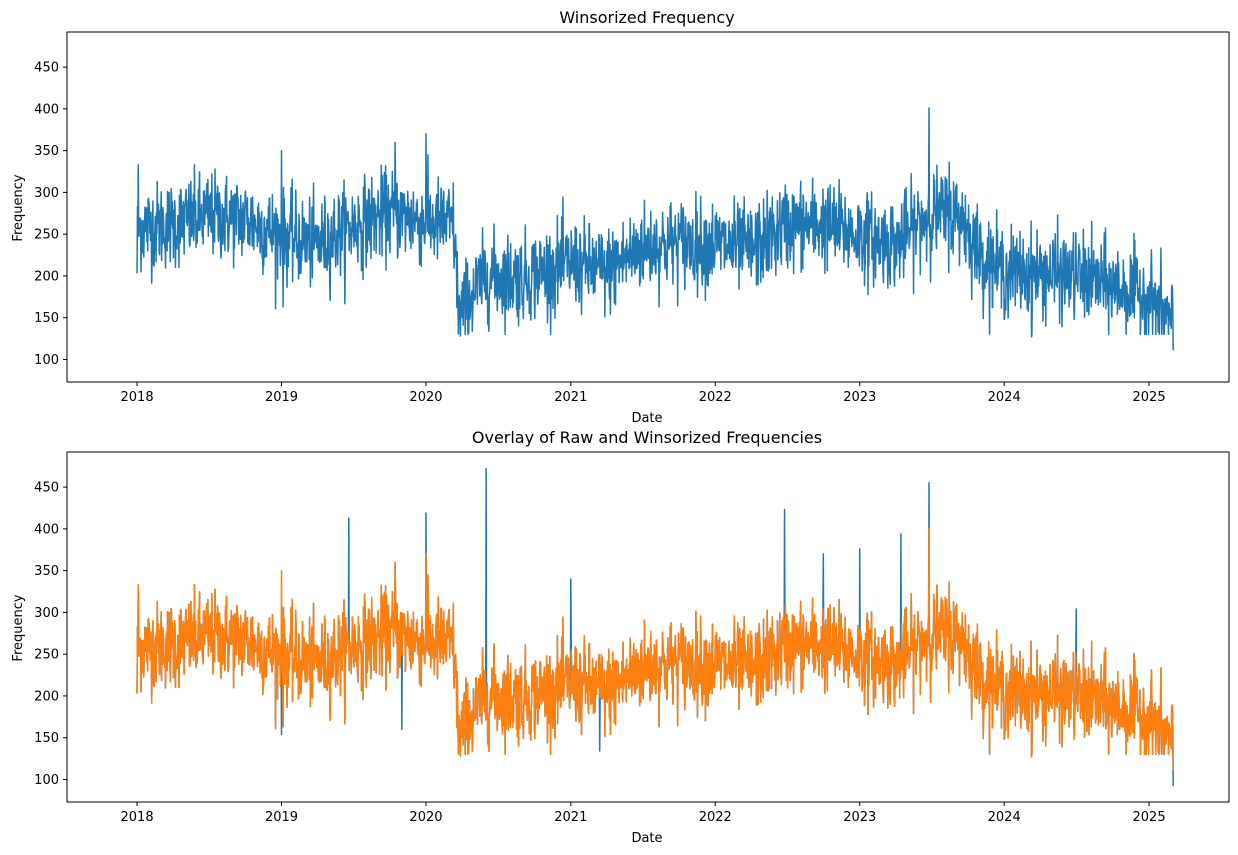 This screenshot has height=855, width=1238. What do you see at coordinates (50, 634) in the screenshot?
I see `y-ticks-2: 100 150 200 250 300 350 400 450` at bounding box center [50, 634].